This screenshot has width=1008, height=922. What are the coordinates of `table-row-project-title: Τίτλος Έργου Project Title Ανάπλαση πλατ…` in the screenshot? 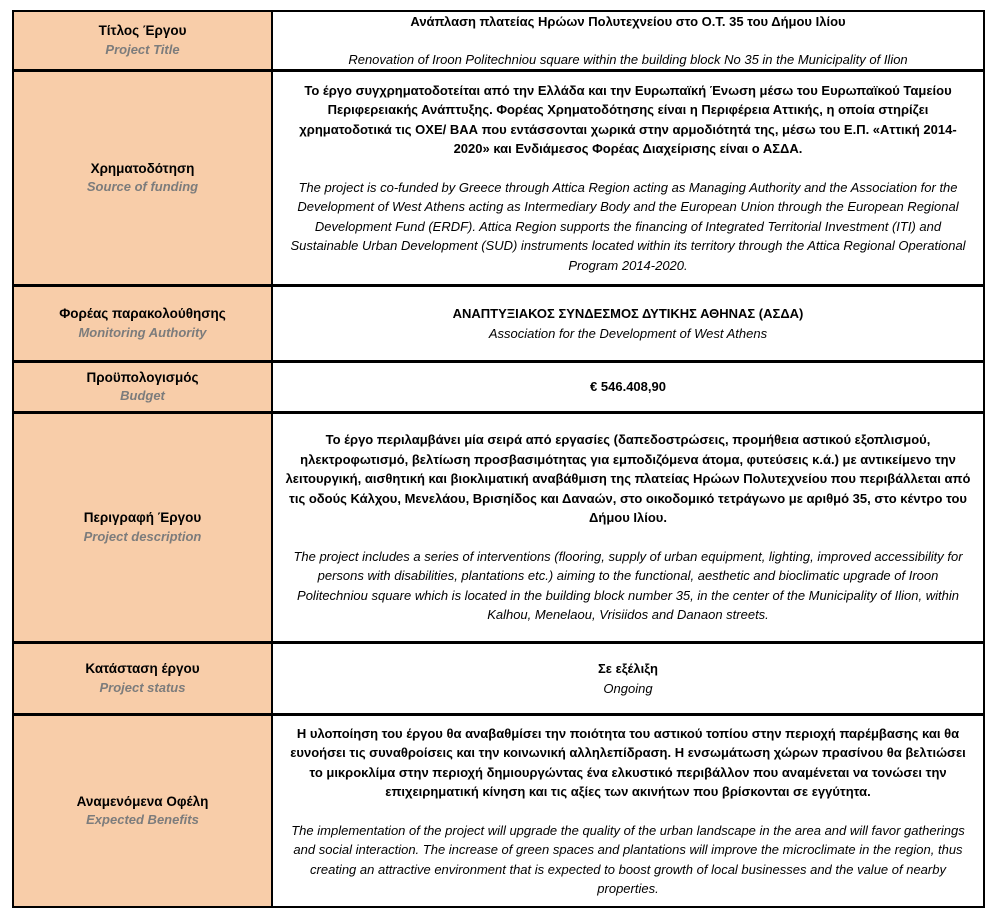 It's located at (498, 42).